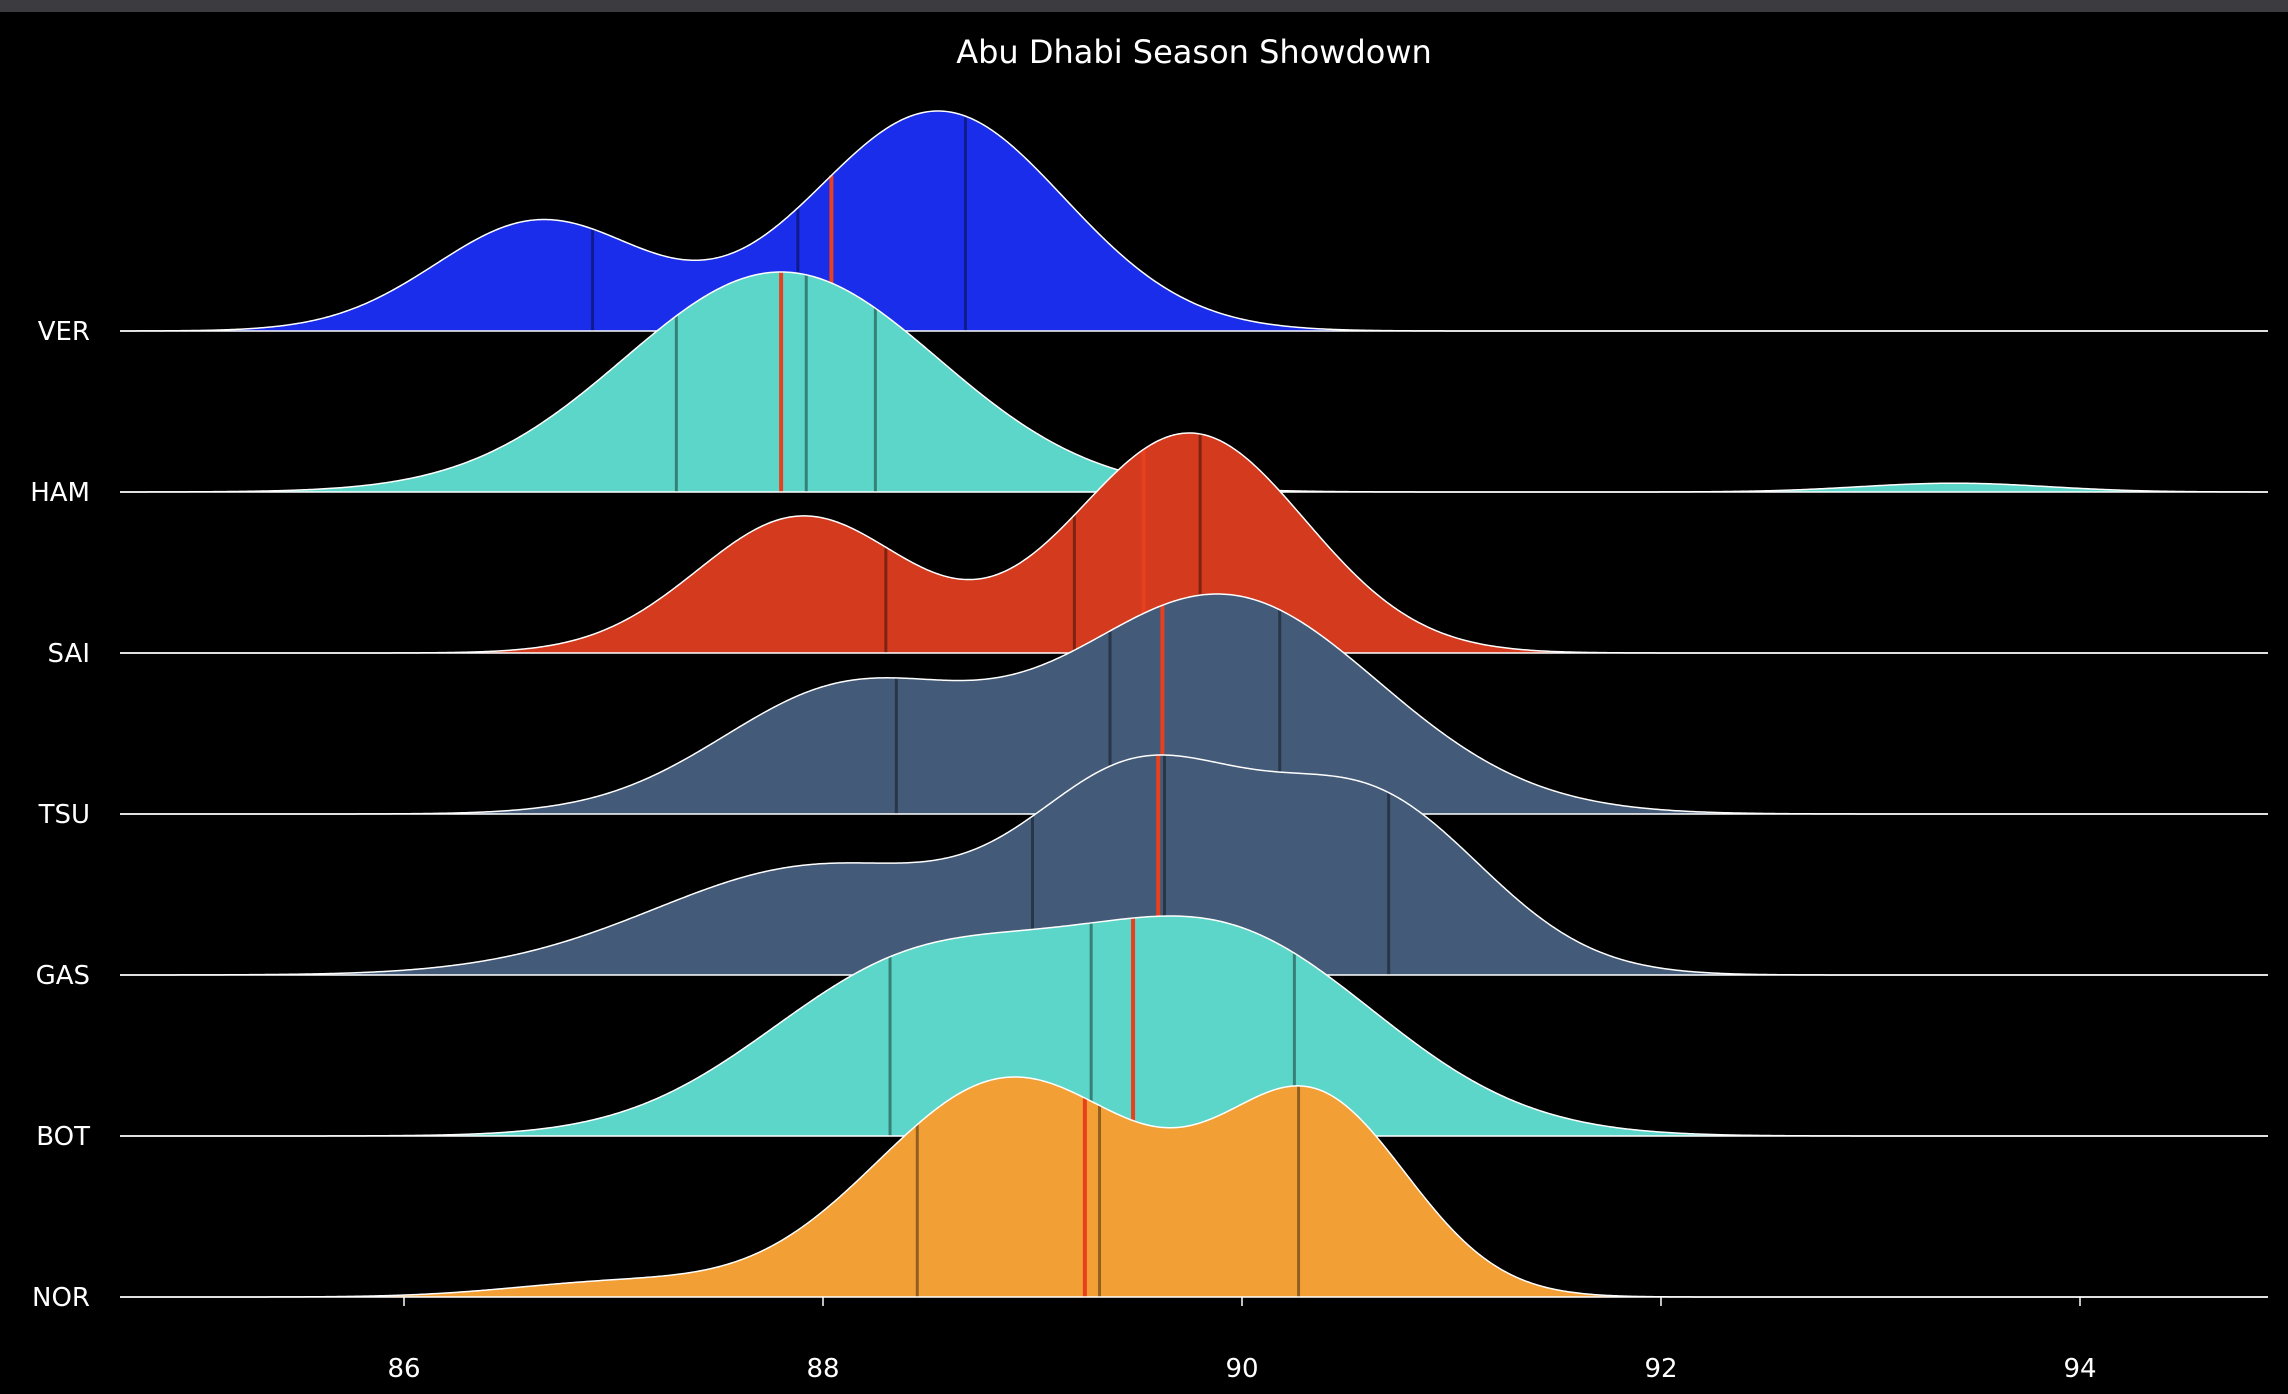 This screenshot has width=2288, height=1394. I want to click on x-tick-label: 92, so click(1660, 1369).